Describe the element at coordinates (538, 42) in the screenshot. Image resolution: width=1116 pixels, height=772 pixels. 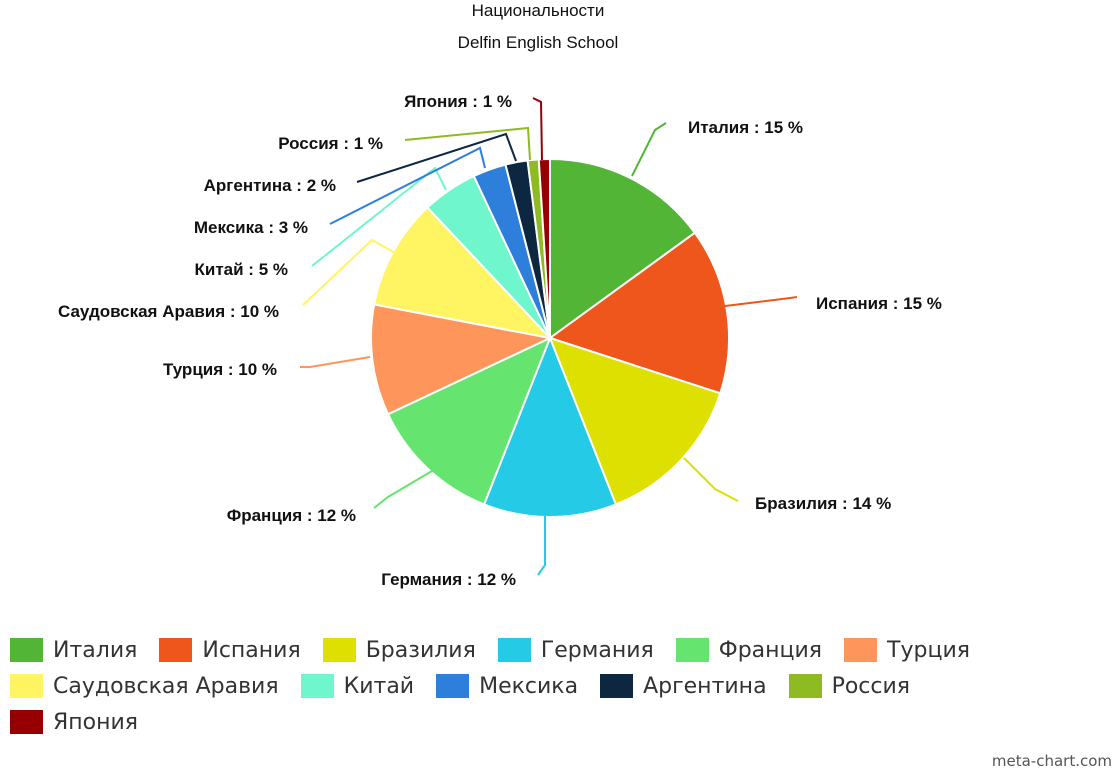
I see `chart-subtitle: Delfin English School` at that location.